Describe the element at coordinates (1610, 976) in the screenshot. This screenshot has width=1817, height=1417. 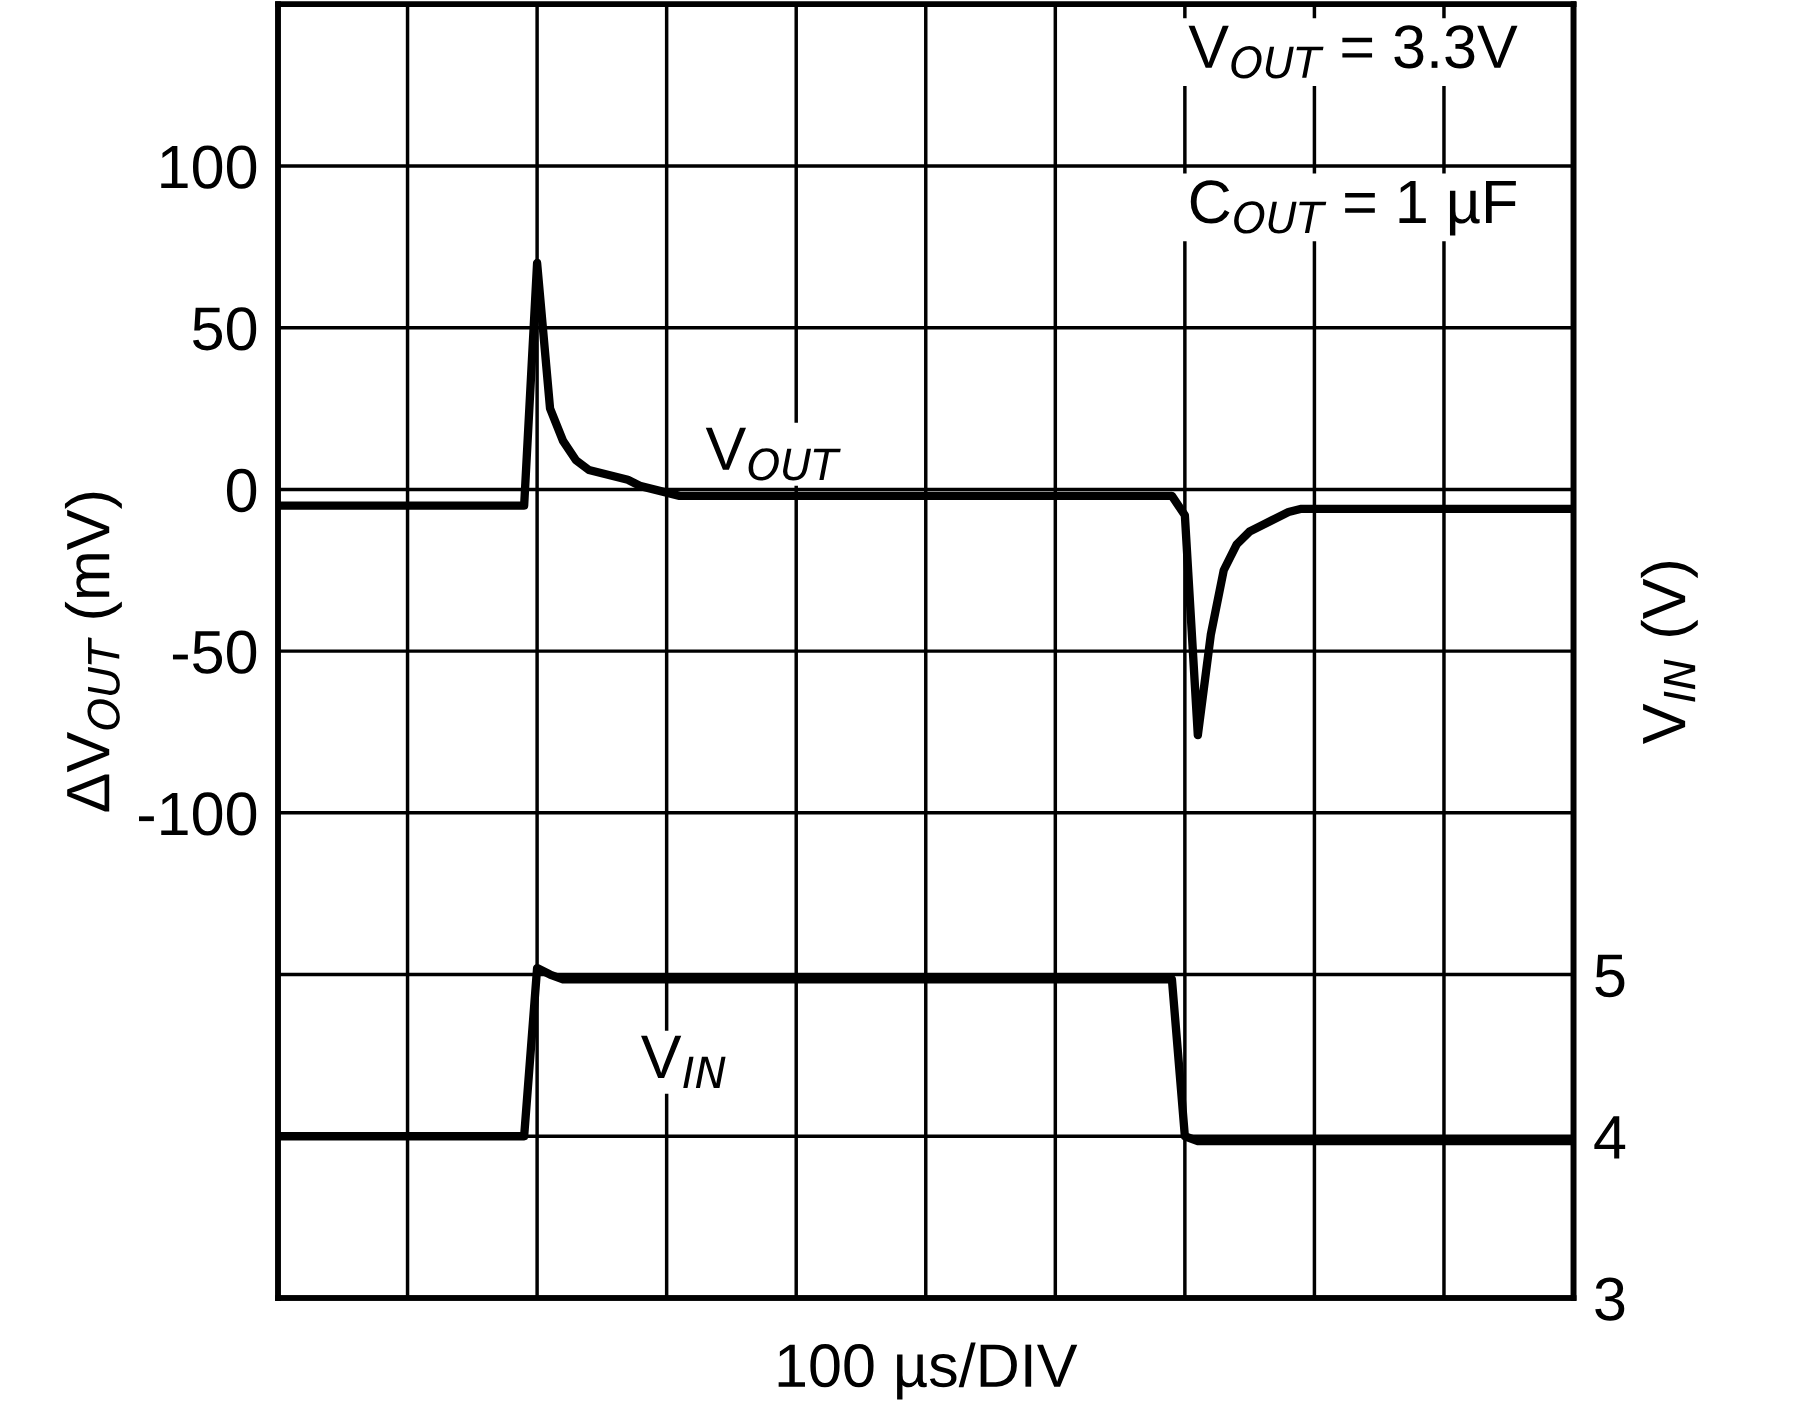
I see `y2-tick-label: 5` at that location.